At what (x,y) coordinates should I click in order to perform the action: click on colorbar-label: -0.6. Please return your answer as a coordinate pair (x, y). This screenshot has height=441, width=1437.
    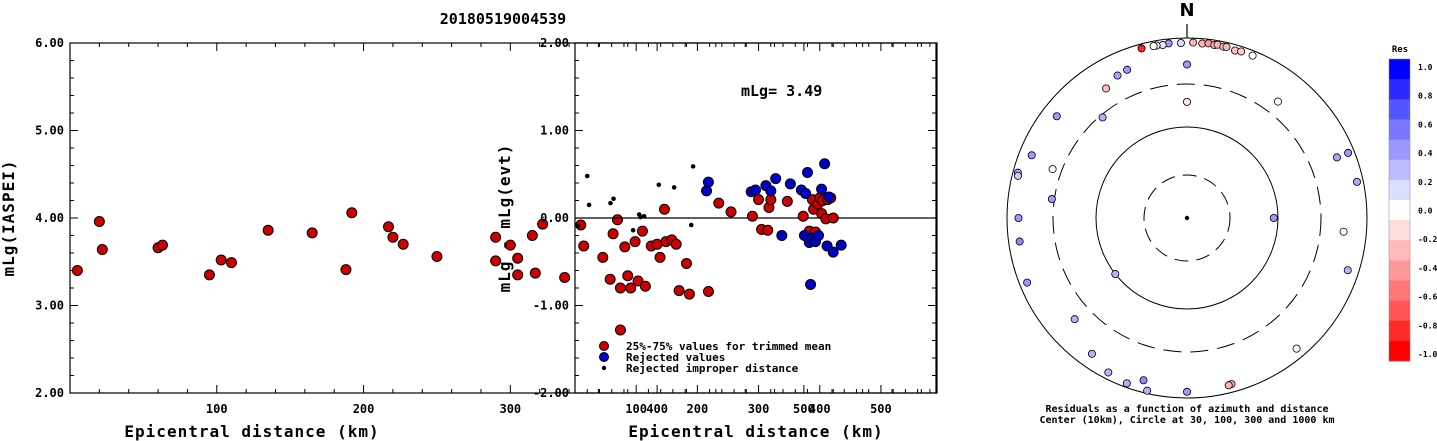
    Looking at the image, I should click on (1427, 297).